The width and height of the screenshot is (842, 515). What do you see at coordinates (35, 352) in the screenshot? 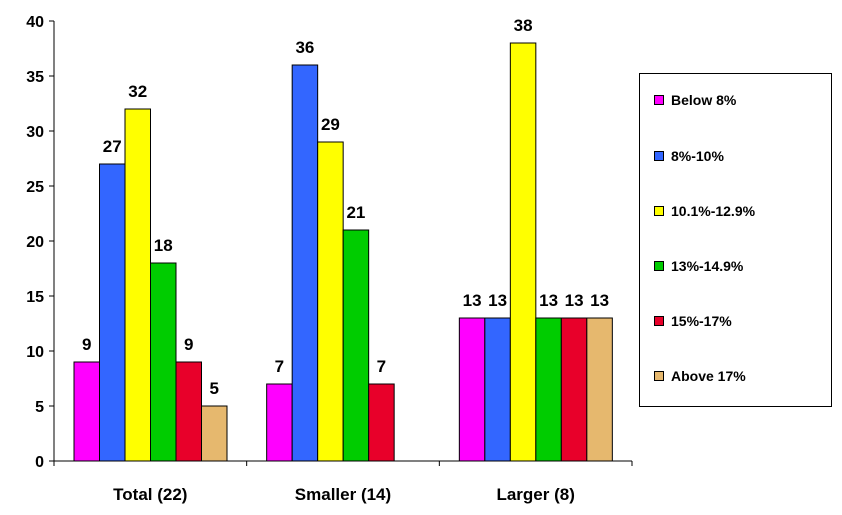
I see `y-tick-label: 10` at bounding box center [35, 352].